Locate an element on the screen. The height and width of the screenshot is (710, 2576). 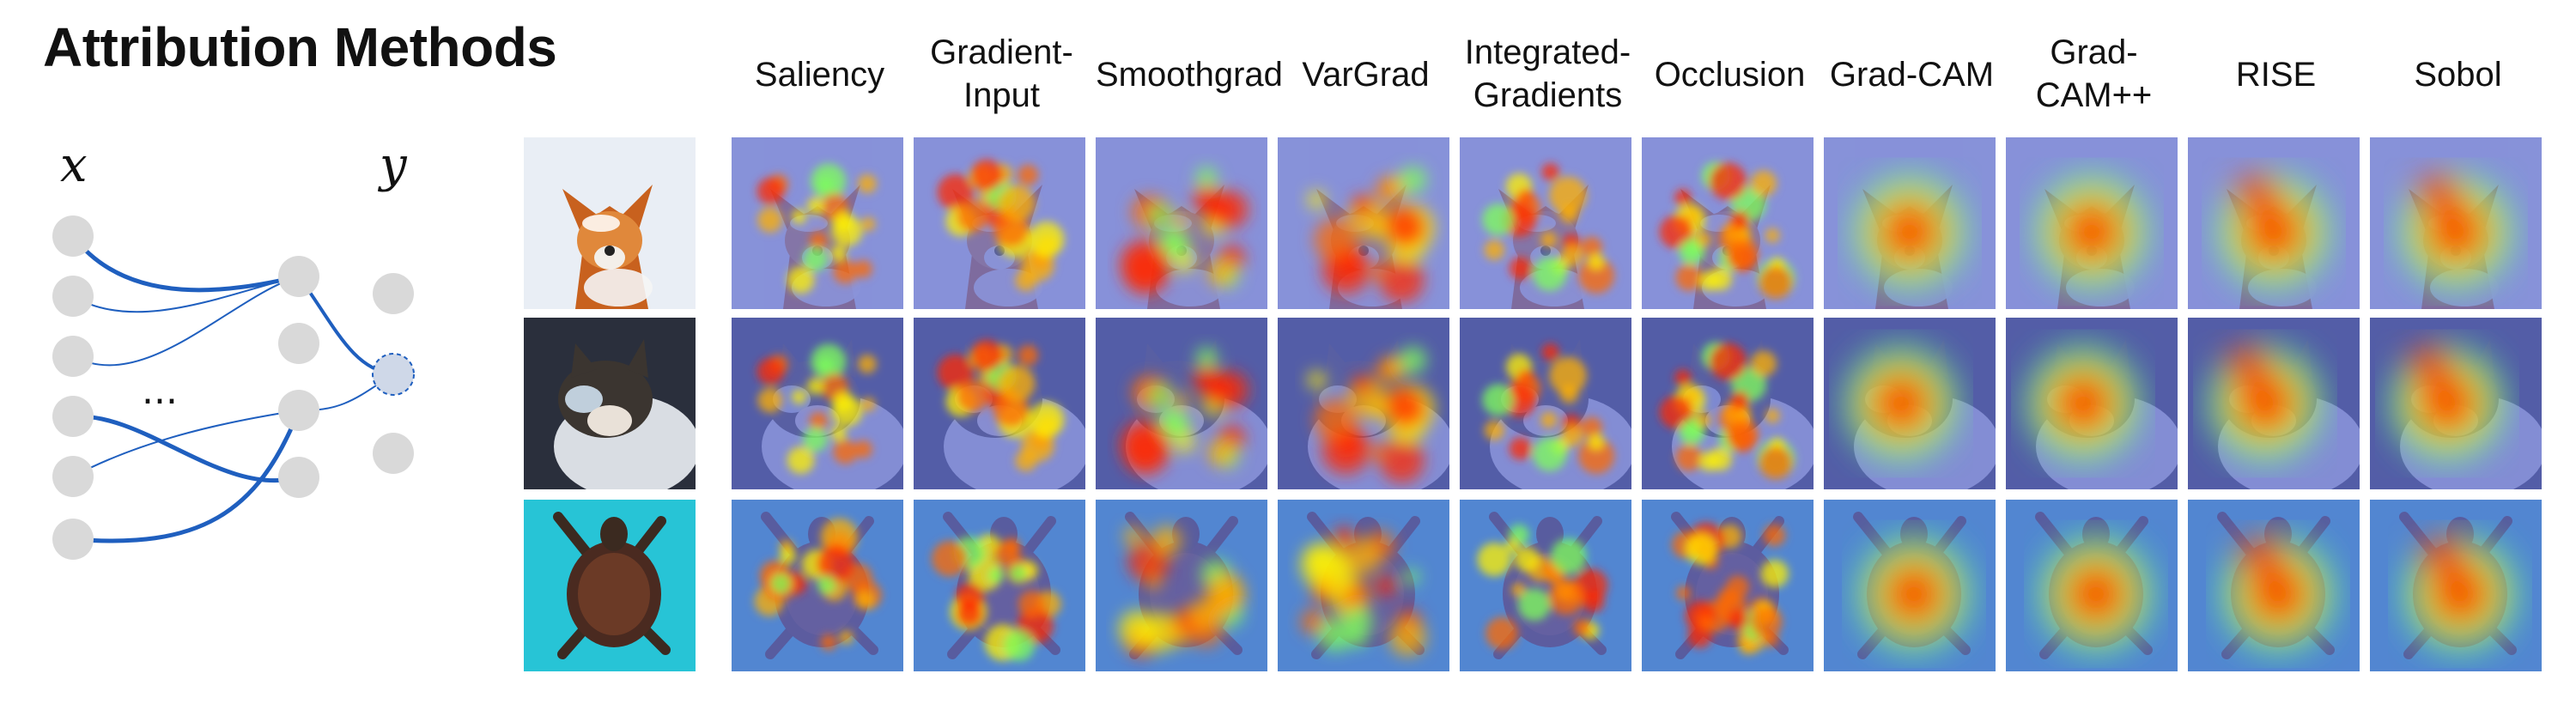
input-image-turtle is located at coordinates (610, 585).